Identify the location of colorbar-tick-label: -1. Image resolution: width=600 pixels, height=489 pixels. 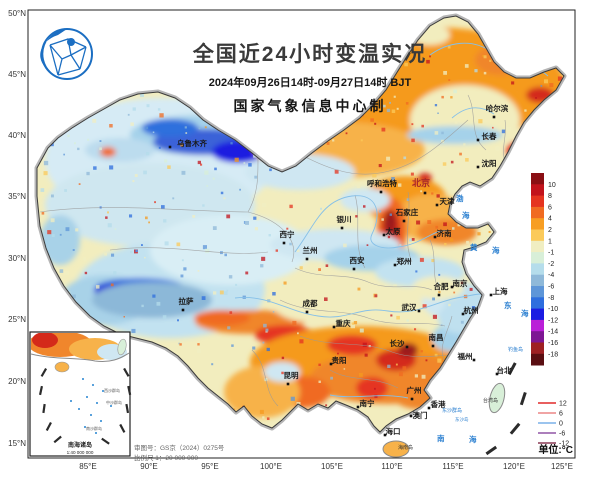
(551, 253).